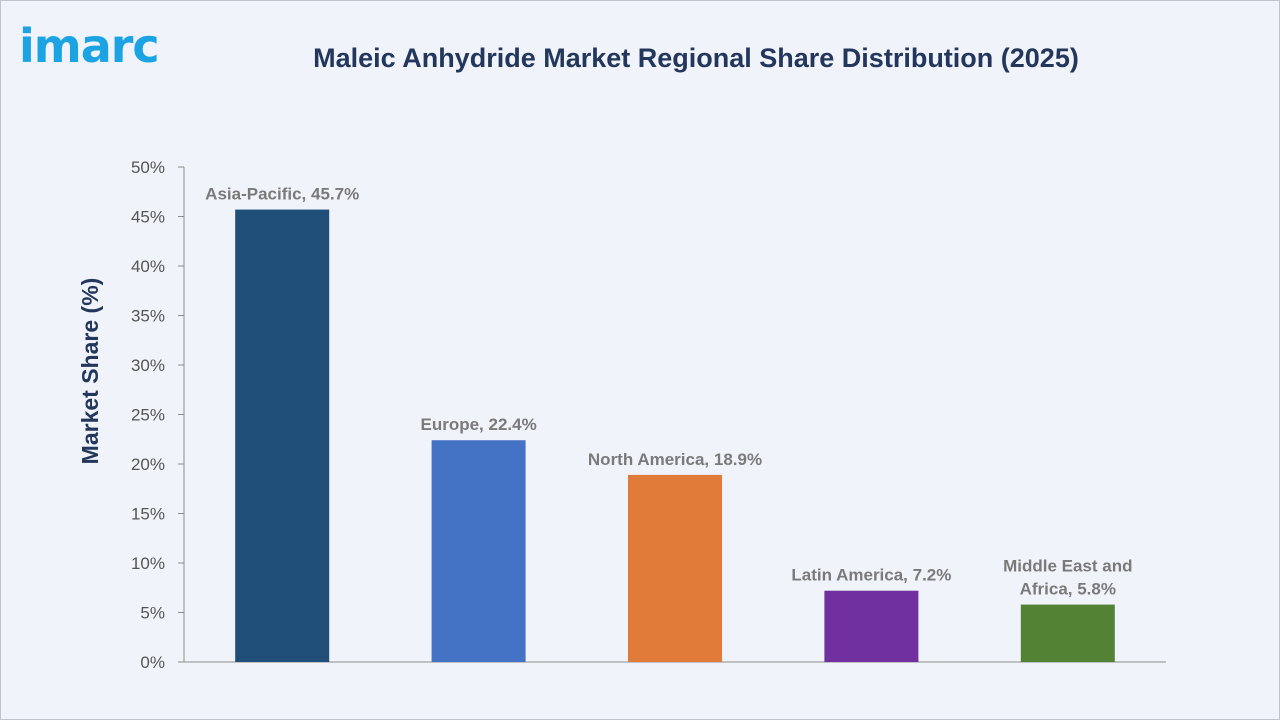  What do you see at coordinates (148, 167) in the screenshot?
I see `y-tick-label: 50%` at bounding box center [148, 167].